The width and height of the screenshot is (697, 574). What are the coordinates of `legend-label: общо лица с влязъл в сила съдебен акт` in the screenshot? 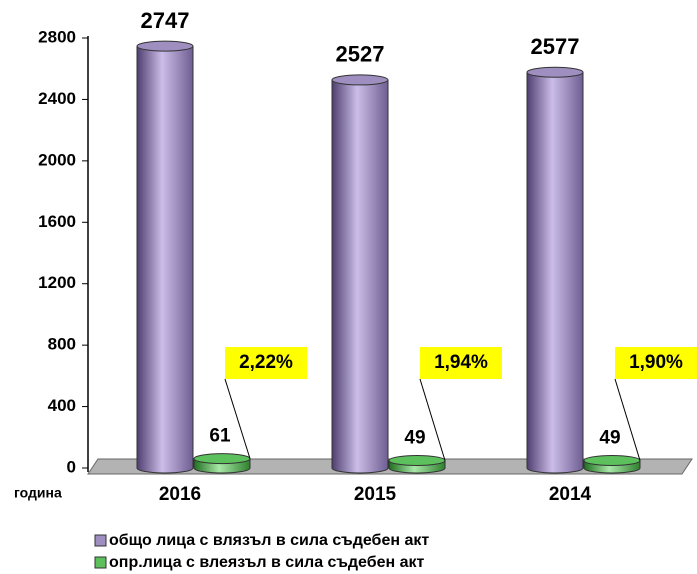 It's located at (269, 540).